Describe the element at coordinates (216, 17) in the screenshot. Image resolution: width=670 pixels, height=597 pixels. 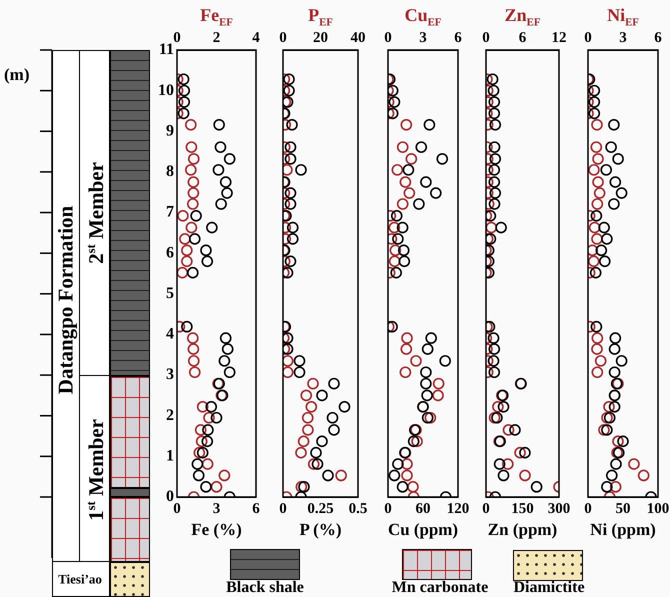
I see `x2-axis-title: Fe$_{EF}$` at that location.